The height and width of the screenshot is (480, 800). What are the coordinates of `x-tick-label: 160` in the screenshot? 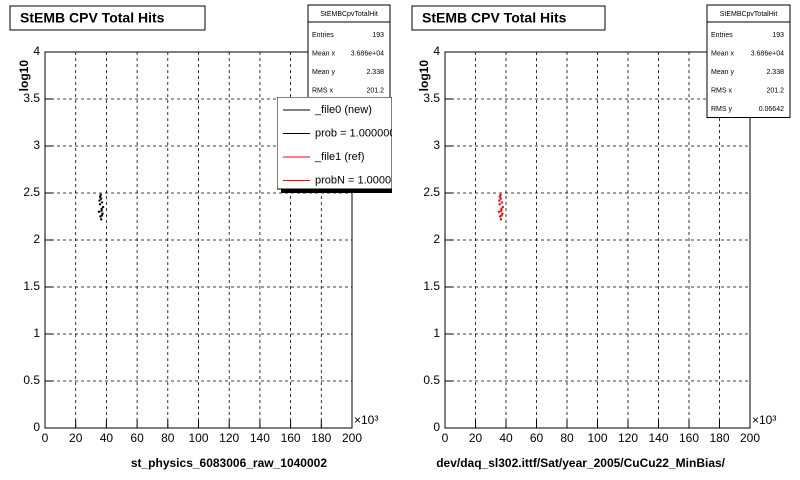 It's located at (291, 438).